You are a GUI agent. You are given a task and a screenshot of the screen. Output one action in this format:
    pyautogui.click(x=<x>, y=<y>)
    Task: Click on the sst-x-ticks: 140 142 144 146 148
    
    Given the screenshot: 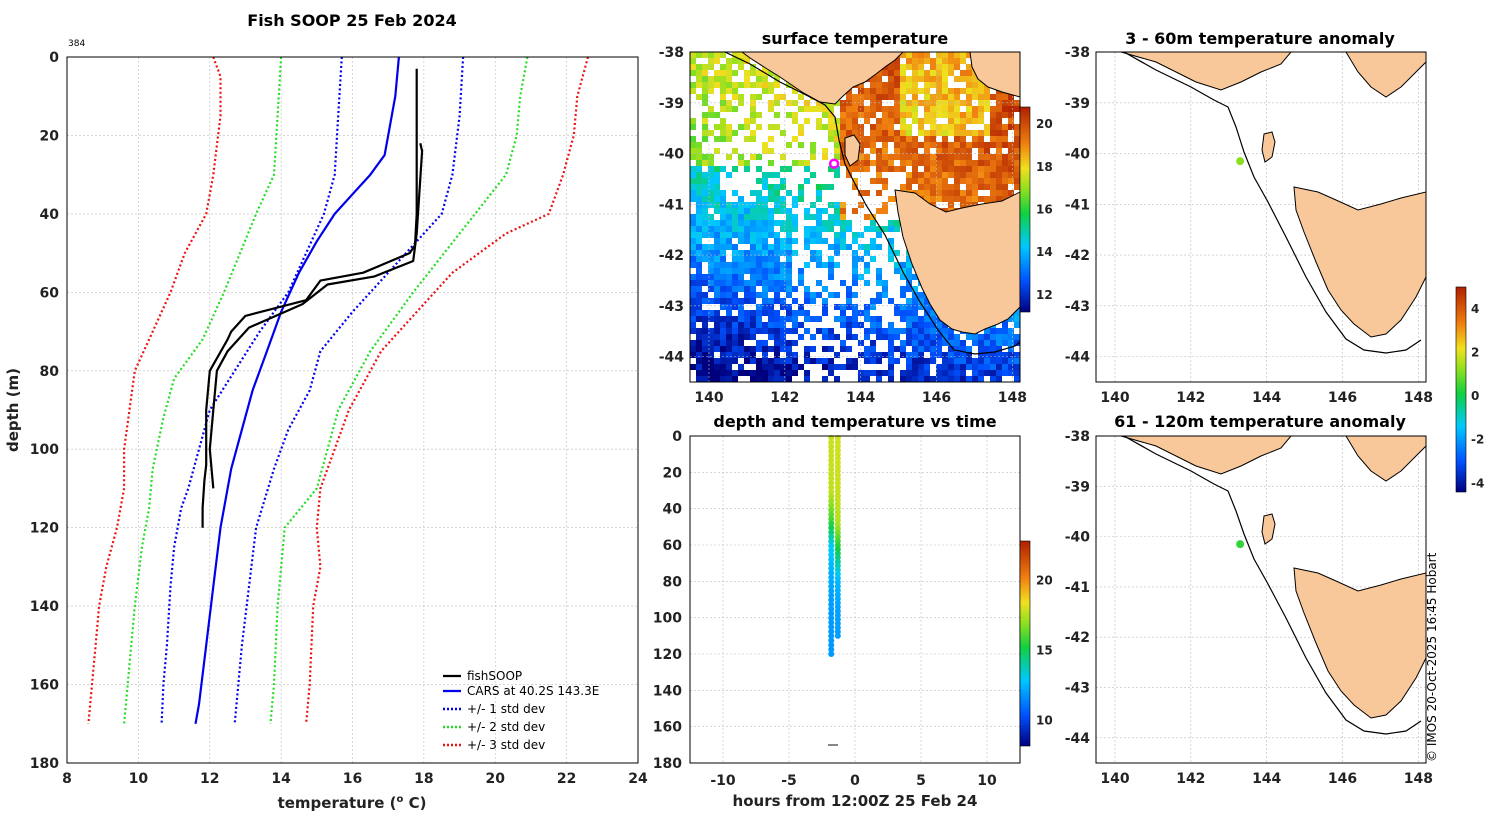 What is the action you would take?
    pyautogui.click(x=860, y=398)
    